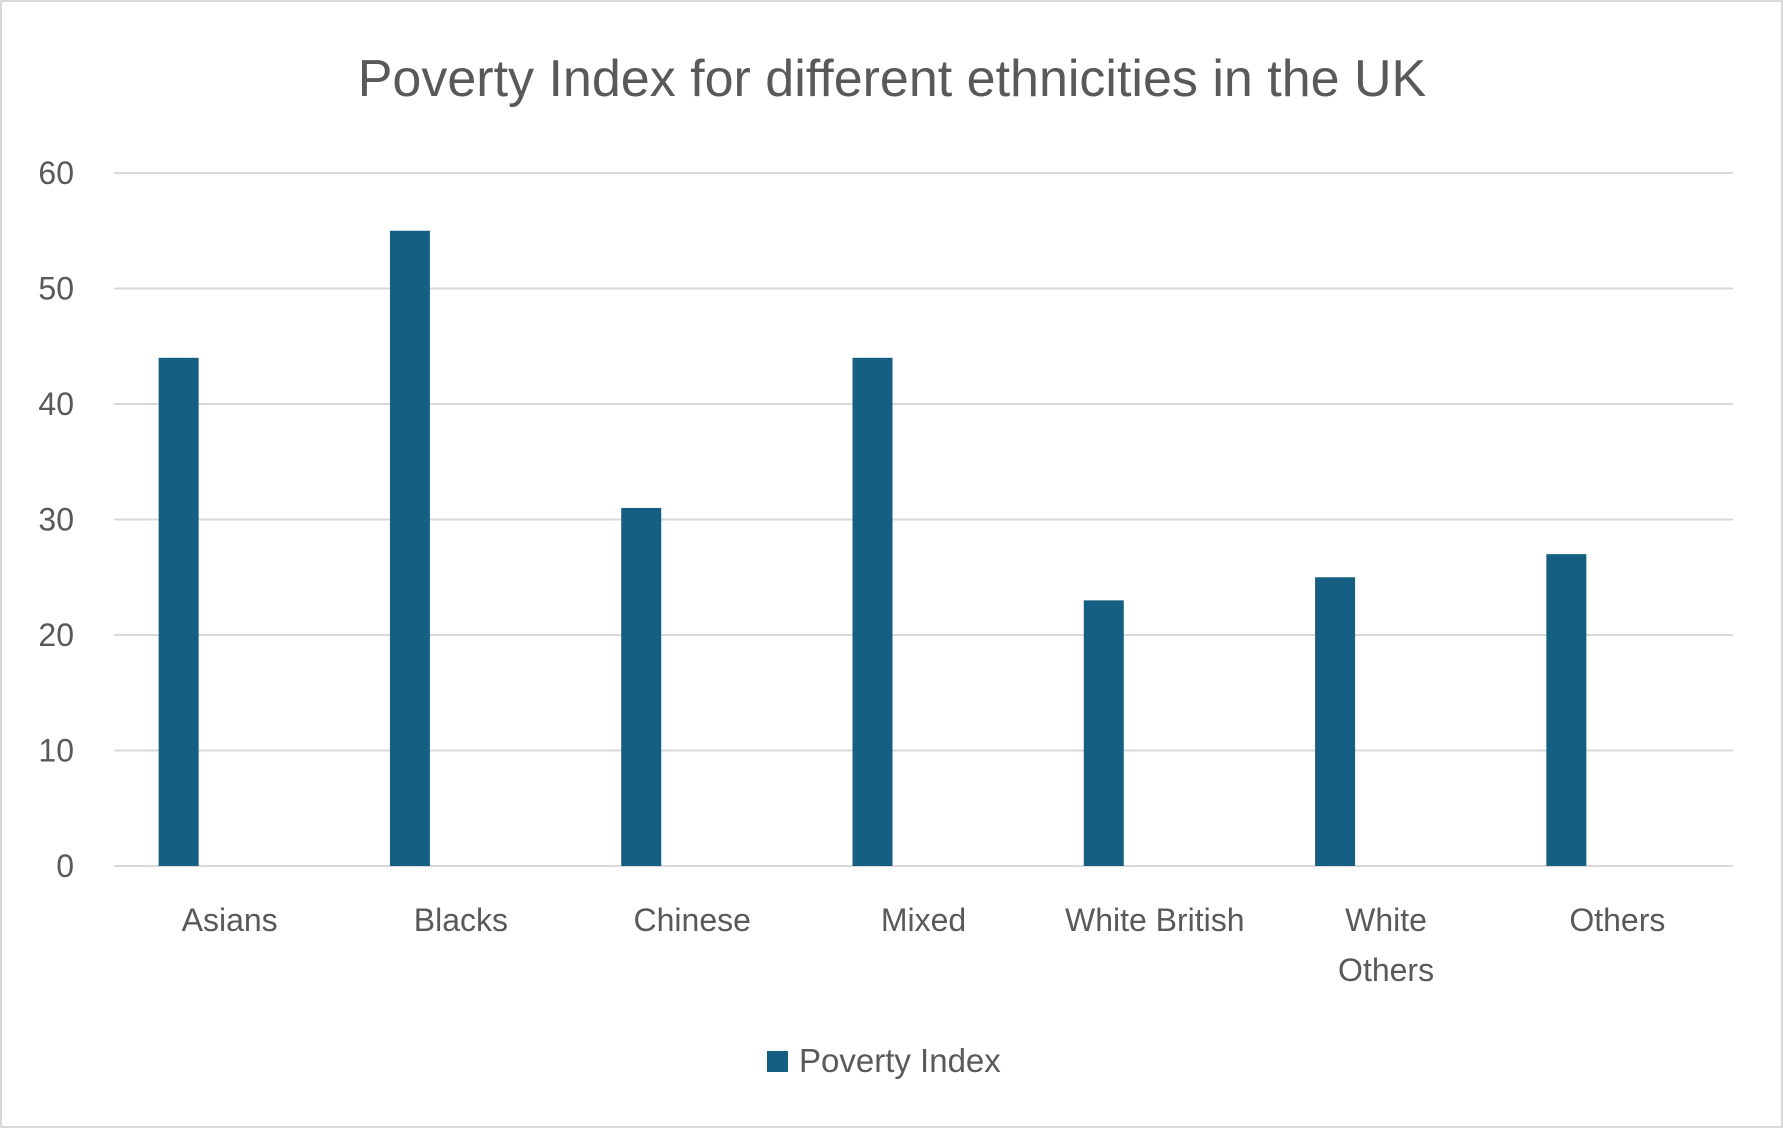 The image size is (1783, 1131). I want to click on bar-mixed, so click(872, 611).